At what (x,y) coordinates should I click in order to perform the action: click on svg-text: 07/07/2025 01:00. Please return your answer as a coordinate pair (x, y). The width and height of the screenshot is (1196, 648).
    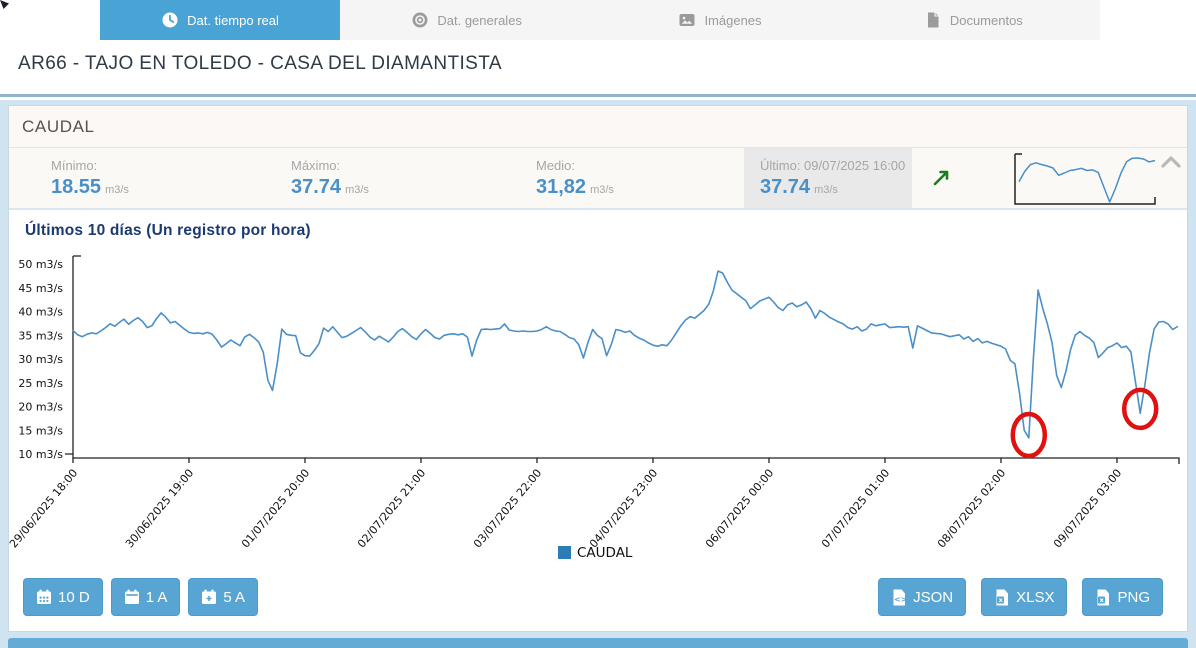
    Looking at the image, I should click on (855, 509).